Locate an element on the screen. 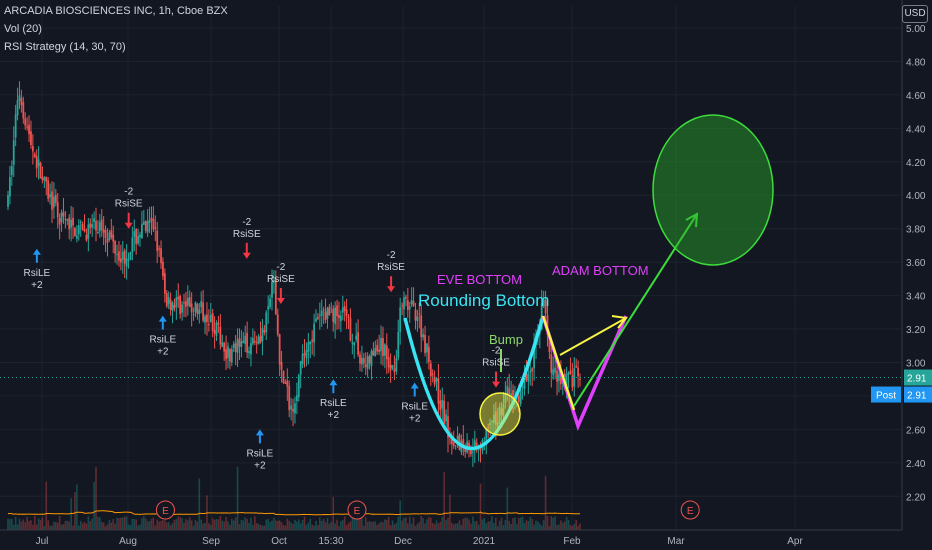 This screenshot has width=932, height=550. bump-circle is located at coordinates (500, 414).